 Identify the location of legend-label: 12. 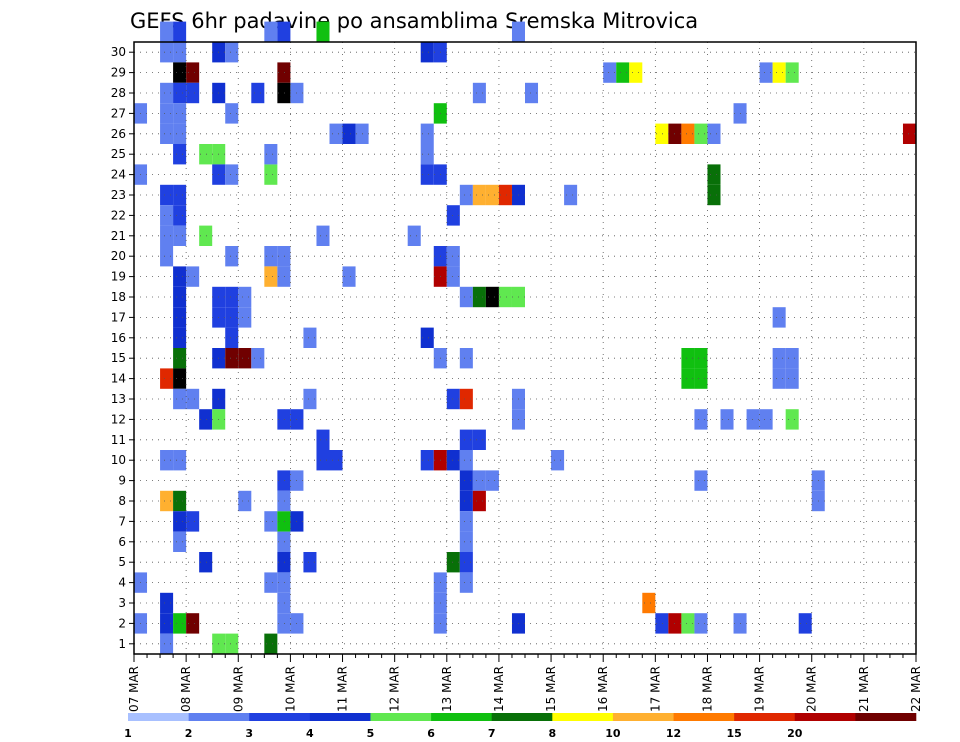
(673, 733).